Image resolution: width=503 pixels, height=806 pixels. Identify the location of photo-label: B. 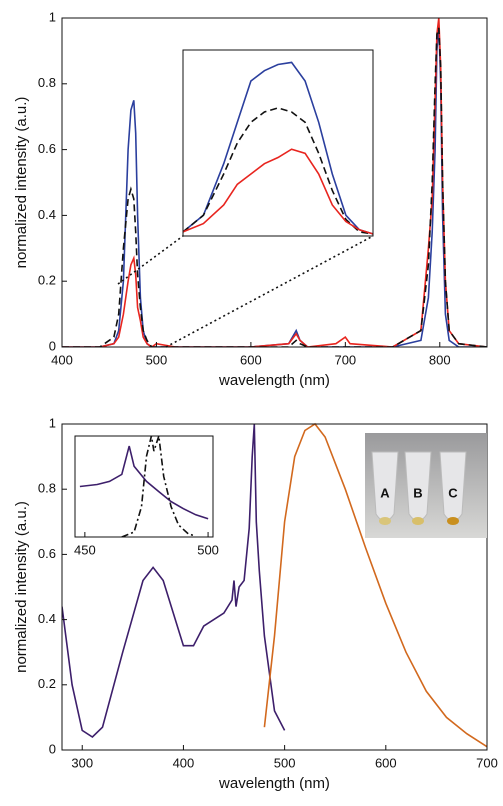
(417, 492).